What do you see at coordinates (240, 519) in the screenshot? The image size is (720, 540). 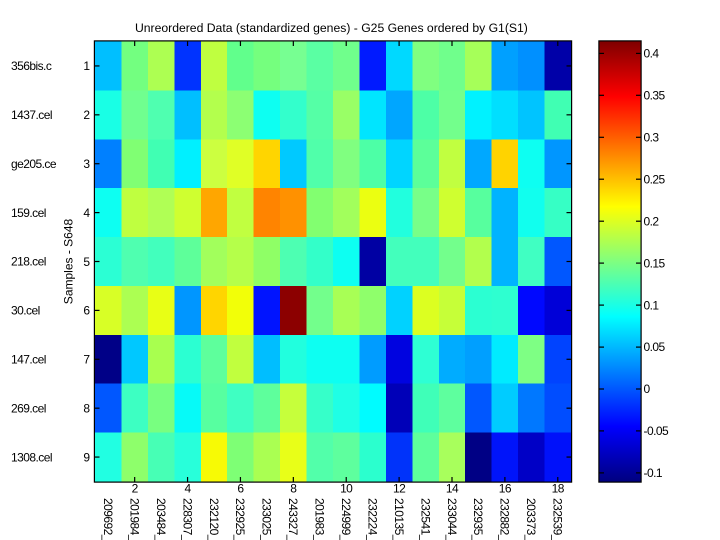 I see `svg-text: 232925_` at bounding box center [240, 519].